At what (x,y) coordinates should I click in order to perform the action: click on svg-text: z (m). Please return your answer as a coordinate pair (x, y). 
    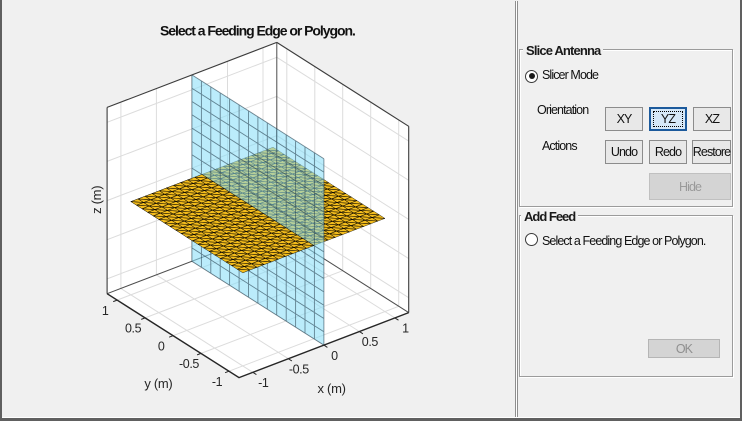
    Looking at the image, I should click on (96, 200).